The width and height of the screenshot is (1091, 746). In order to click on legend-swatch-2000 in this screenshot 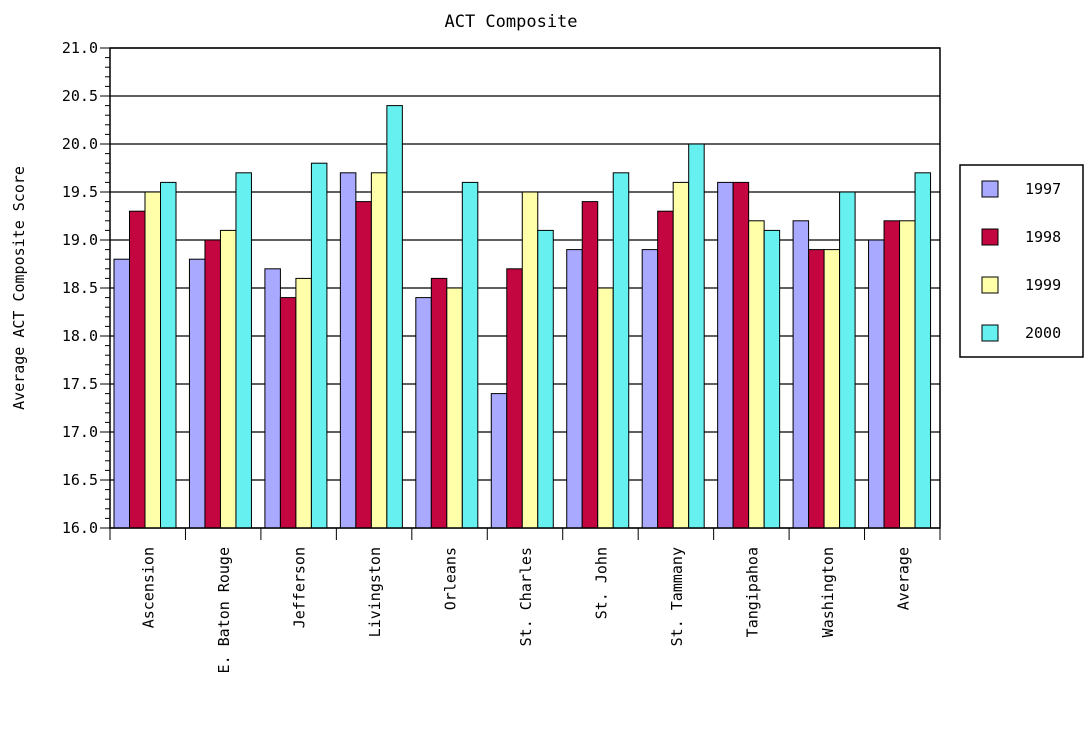, I will do `click(990, 333)`.